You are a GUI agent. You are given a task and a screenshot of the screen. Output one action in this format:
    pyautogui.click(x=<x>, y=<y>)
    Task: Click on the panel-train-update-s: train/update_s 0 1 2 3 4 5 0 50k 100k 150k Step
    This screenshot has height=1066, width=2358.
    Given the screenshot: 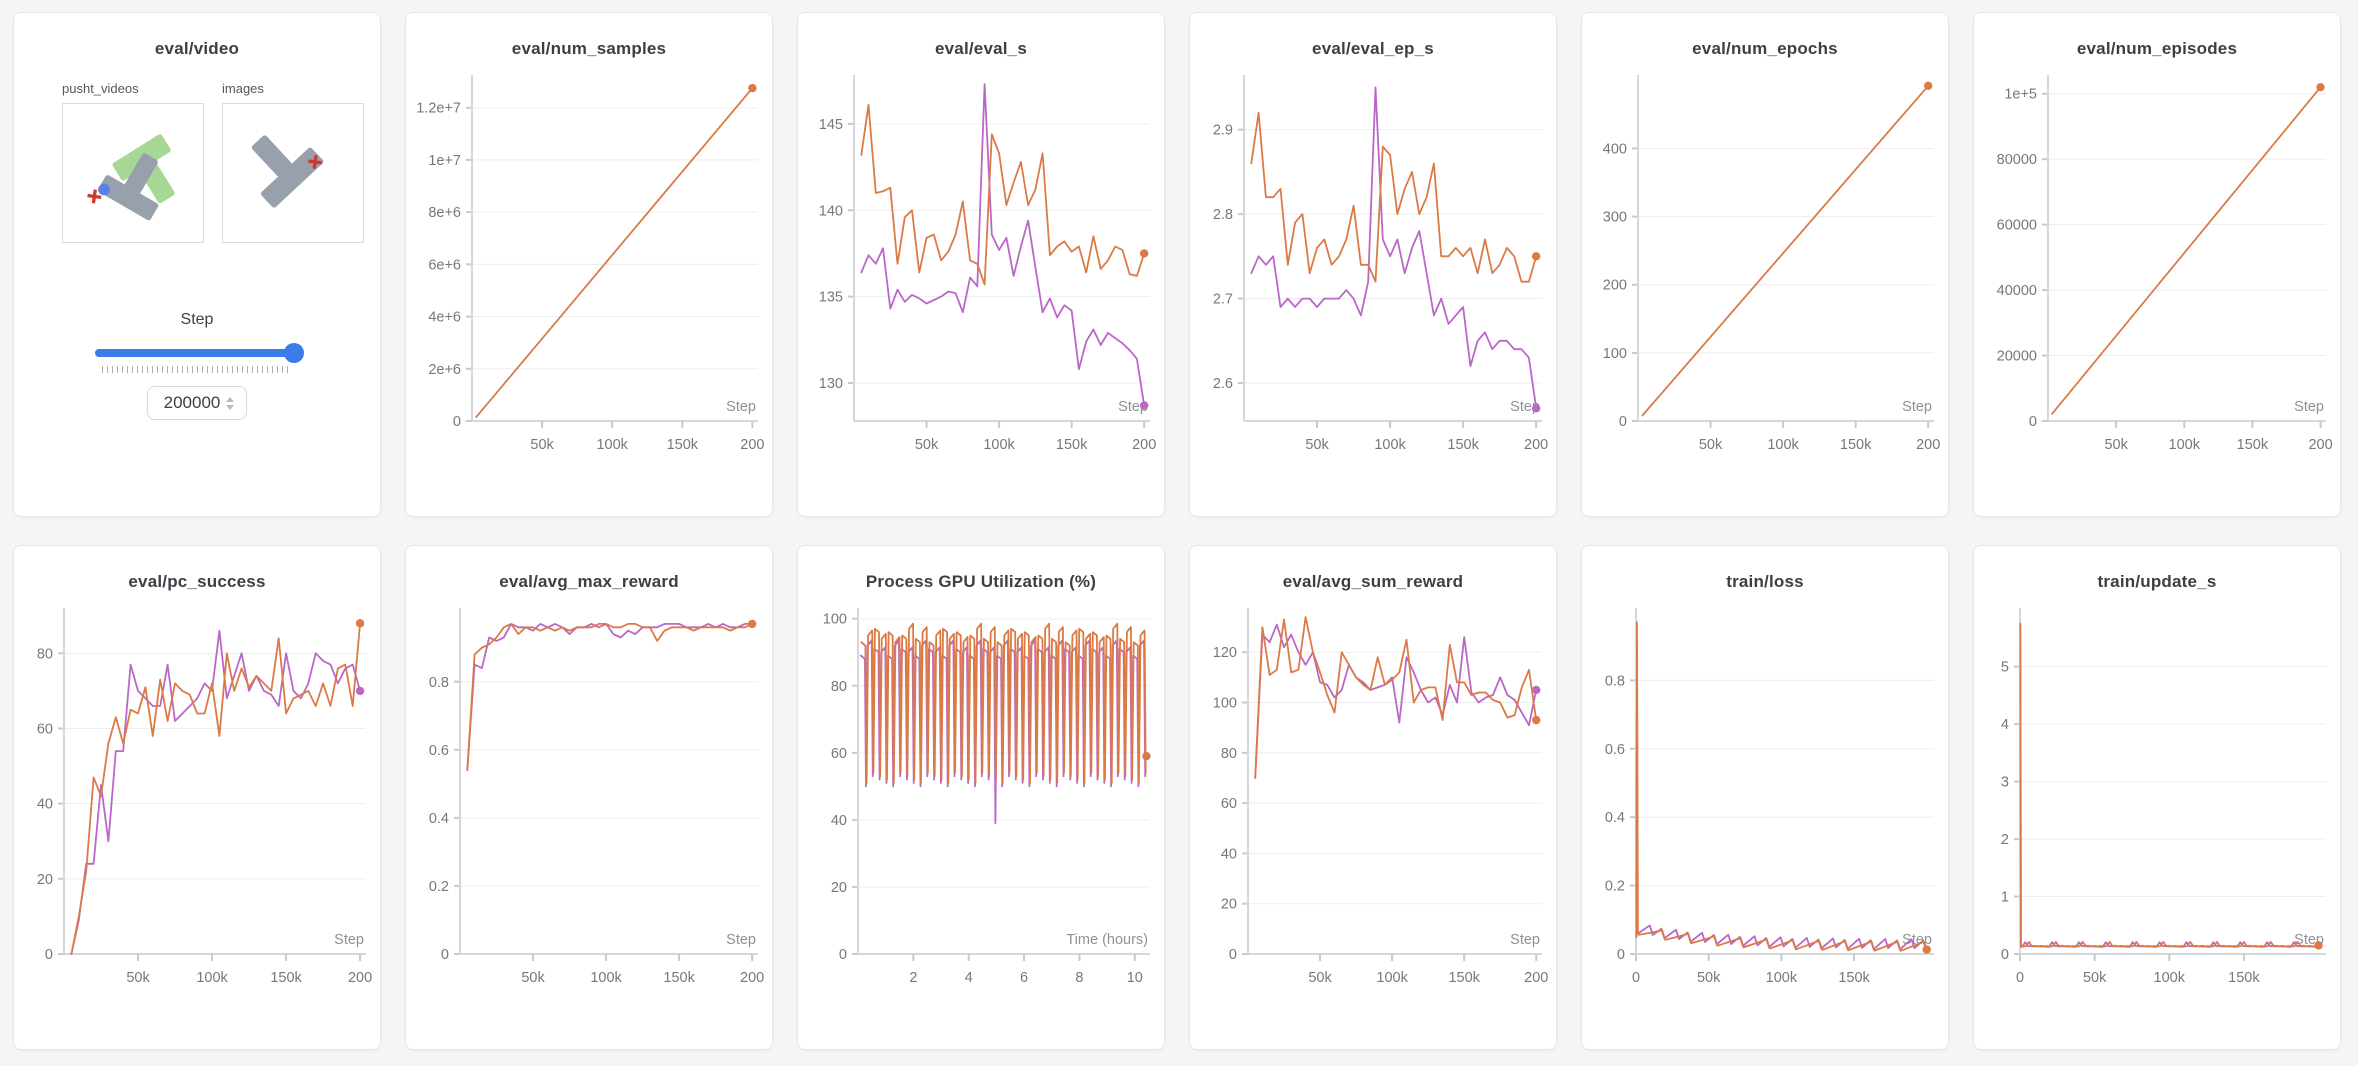 What is the action you would take?
    pyautogui.click(x=2157, y=797)
    